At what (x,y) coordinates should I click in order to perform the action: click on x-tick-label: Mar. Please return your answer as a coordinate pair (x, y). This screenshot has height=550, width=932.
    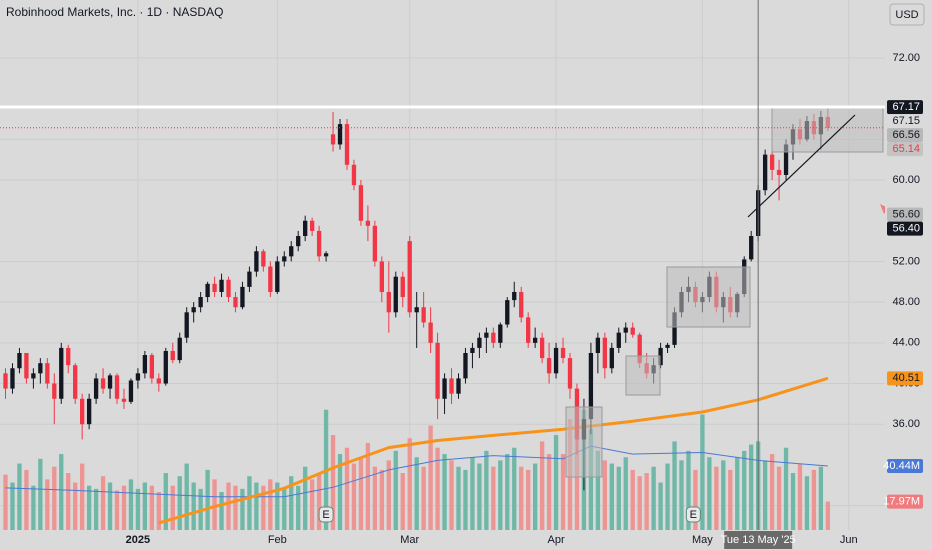
    Looking at the image, I should click on (409, 540).